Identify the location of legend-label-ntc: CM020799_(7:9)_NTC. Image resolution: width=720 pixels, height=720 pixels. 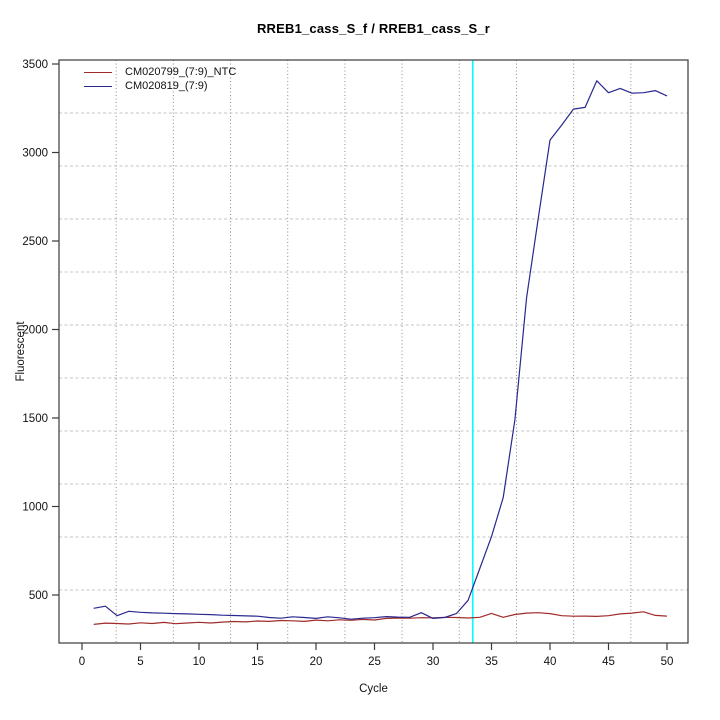
(181, 72).